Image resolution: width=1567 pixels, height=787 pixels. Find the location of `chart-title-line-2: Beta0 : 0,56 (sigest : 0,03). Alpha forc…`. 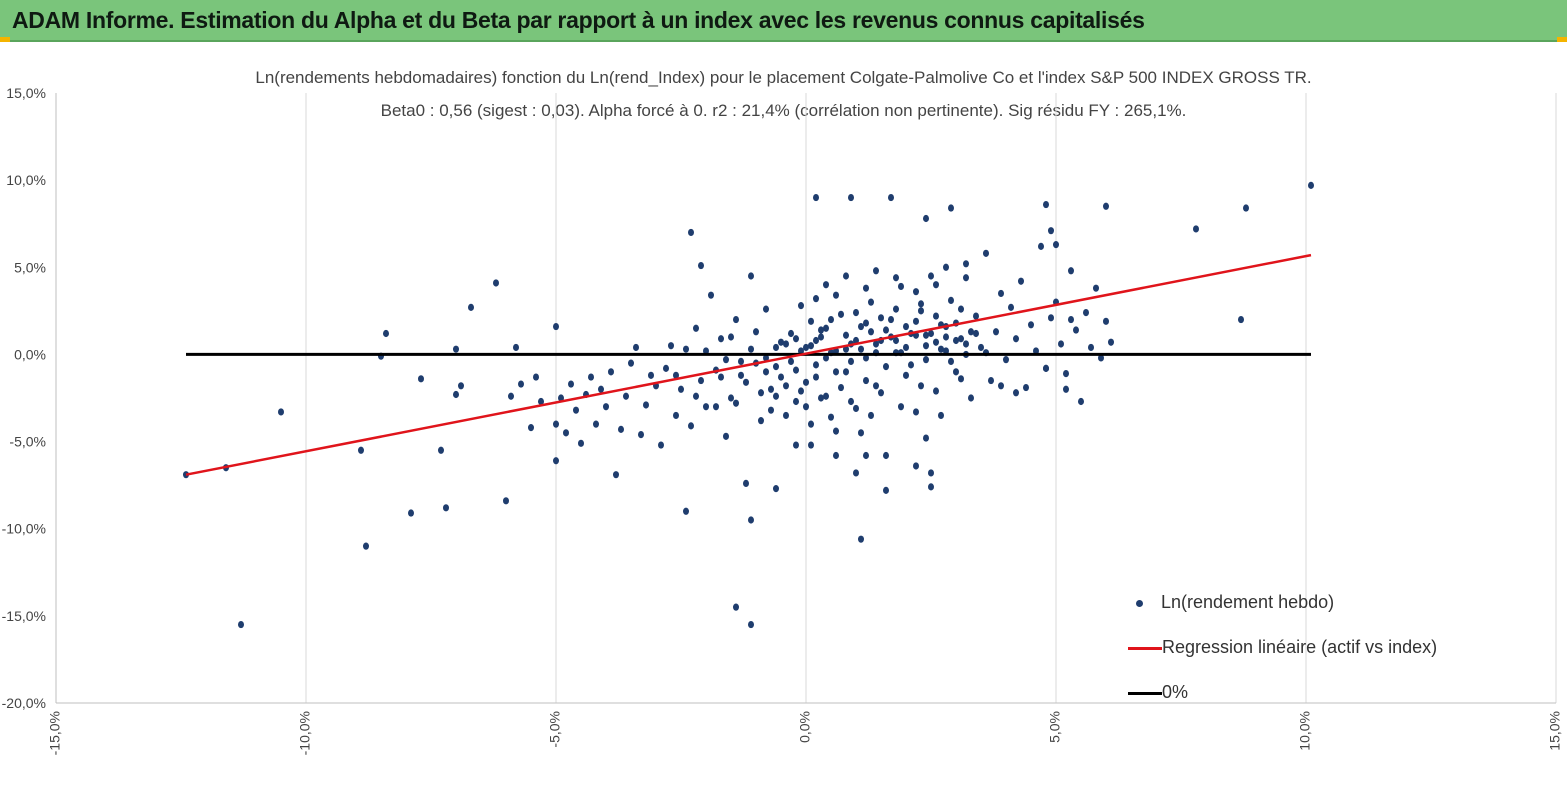

chart-title-line-2: Beta0 : 0,56 (sigest : 0,03). Alpha forc… is located at coordinates (783, 110).